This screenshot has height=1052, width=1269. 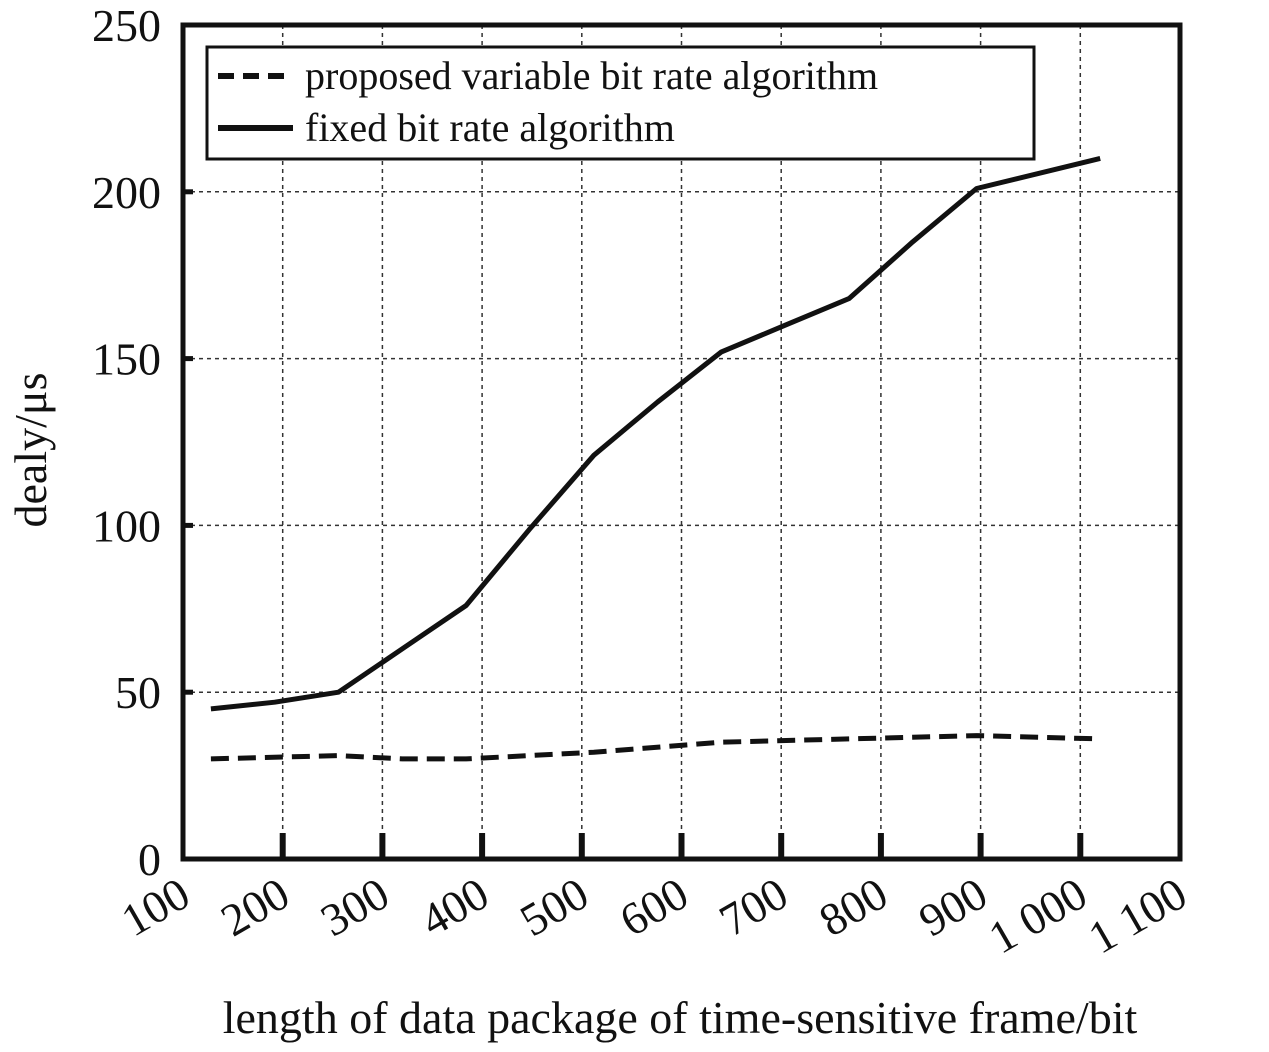 I want to click on x-tick-label: 1 100, so click(x=1137, y=915).